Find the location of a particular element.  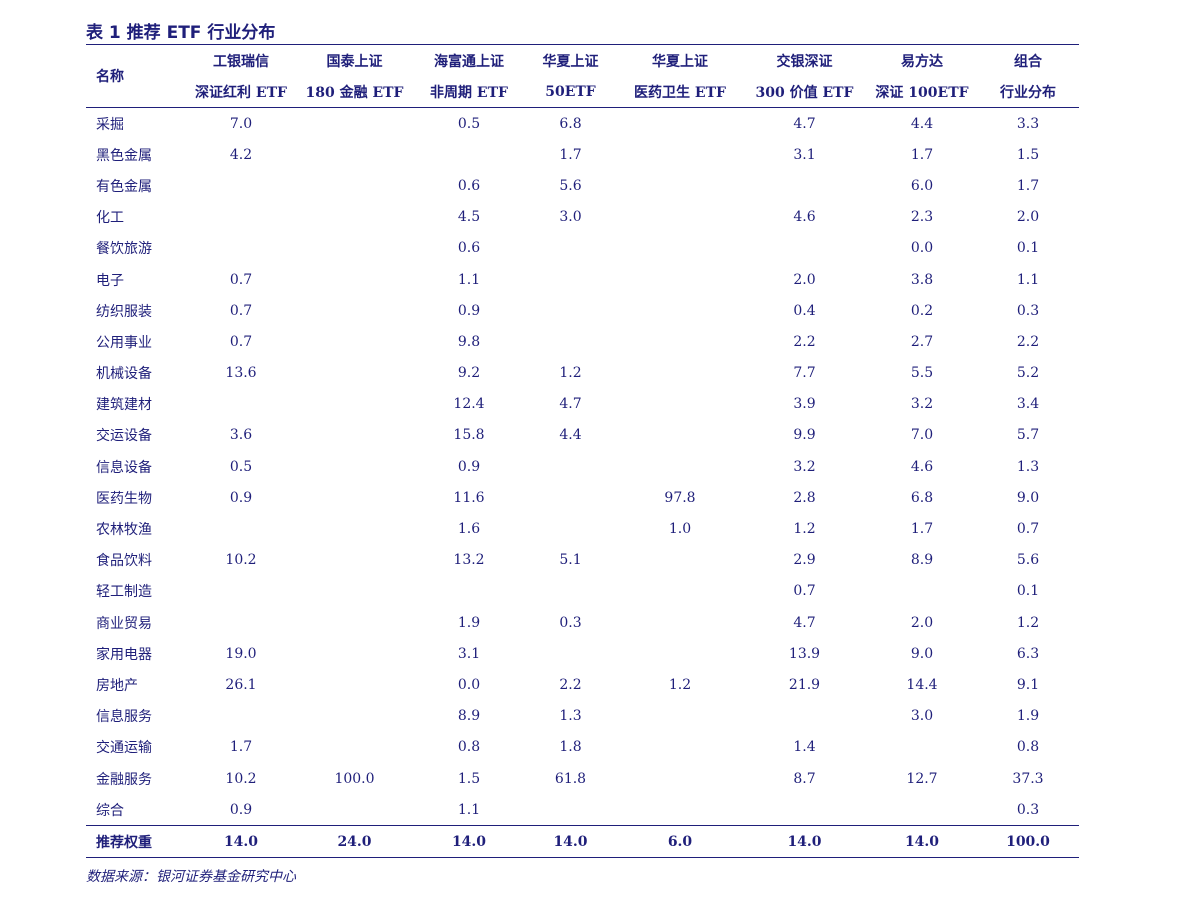

table-row: 信息设备 0.5 0.9 3.2 4.6 1.3 is located at coordinates (582, 466).